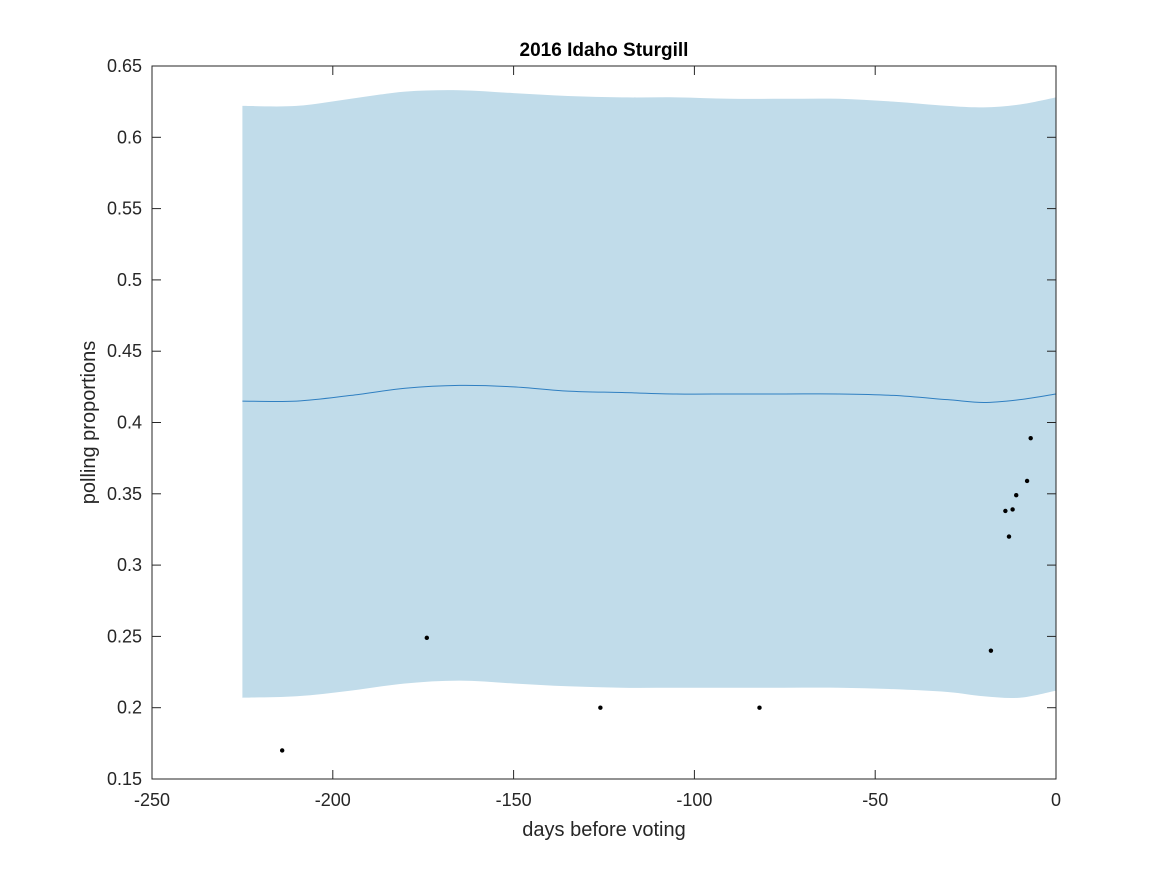 The height and width of the screenshot is (880, 1167). Describe the element at coordinates (129, 565) in the screenshot. I see `y-tick-label: 0.3` at that location.